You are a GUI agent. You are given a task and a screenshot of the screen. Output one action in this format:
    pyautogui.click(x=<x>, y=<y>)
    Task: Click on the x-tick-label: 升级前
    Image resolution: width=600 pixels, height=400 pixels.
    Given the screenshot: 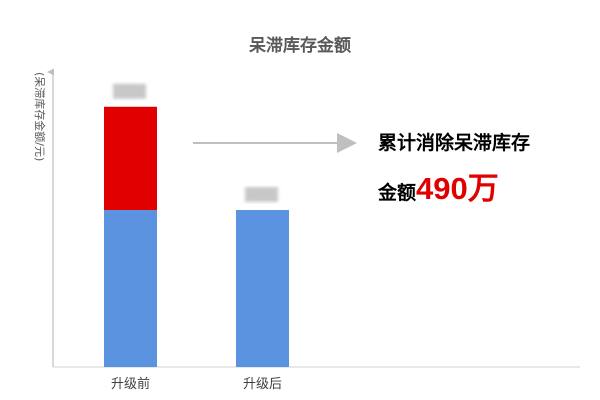 What is the action you would take?
    pyautogui.click(x=130, y=384)
    